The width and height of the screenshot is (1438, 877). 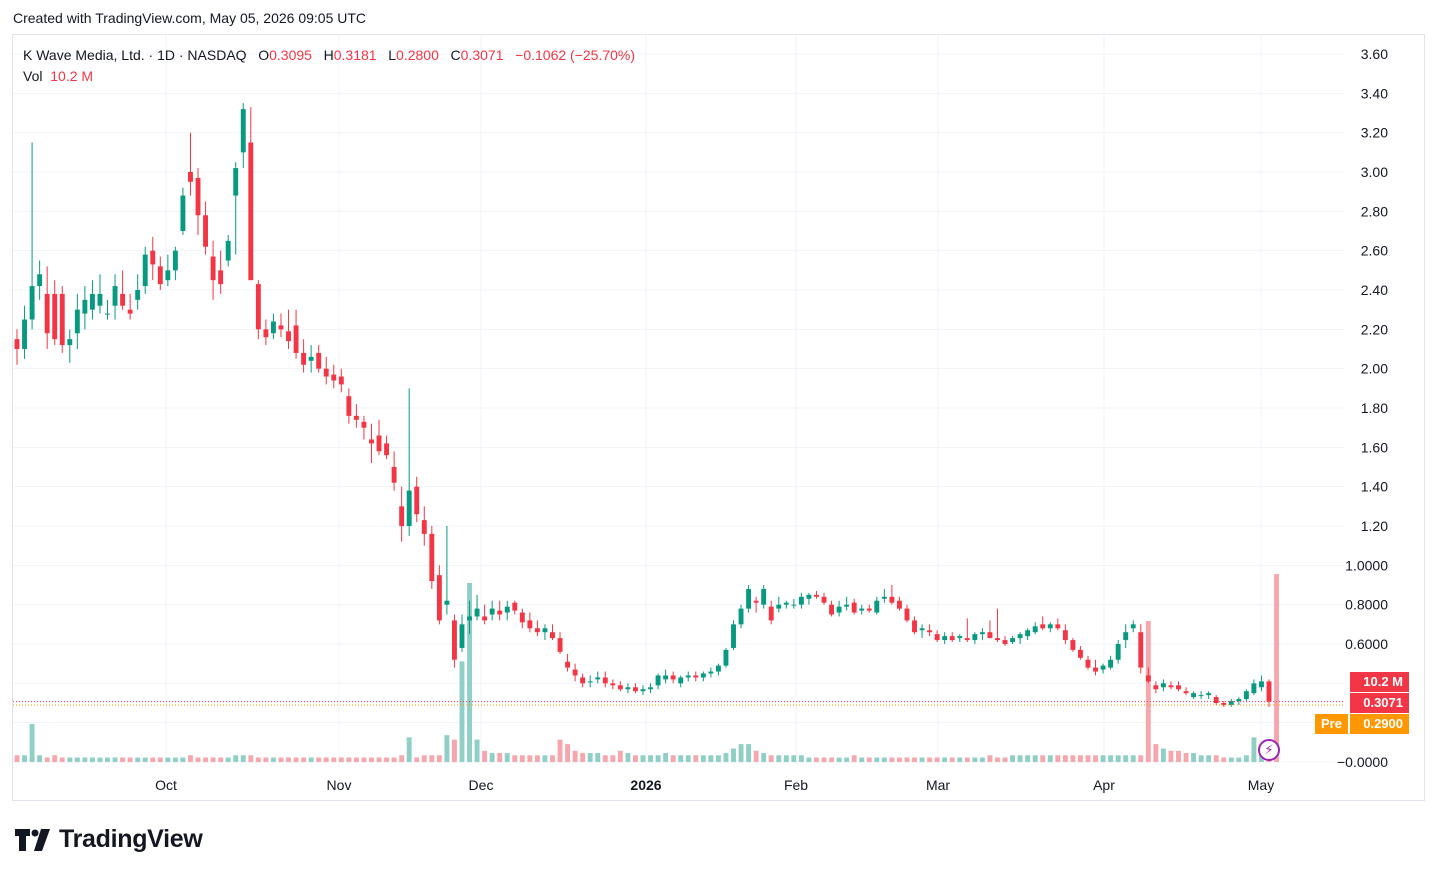 What do you see at coordinates (166, 785) in the screenshot?
I see `time-tick-label: Oct` at bounding box center [166, 785].